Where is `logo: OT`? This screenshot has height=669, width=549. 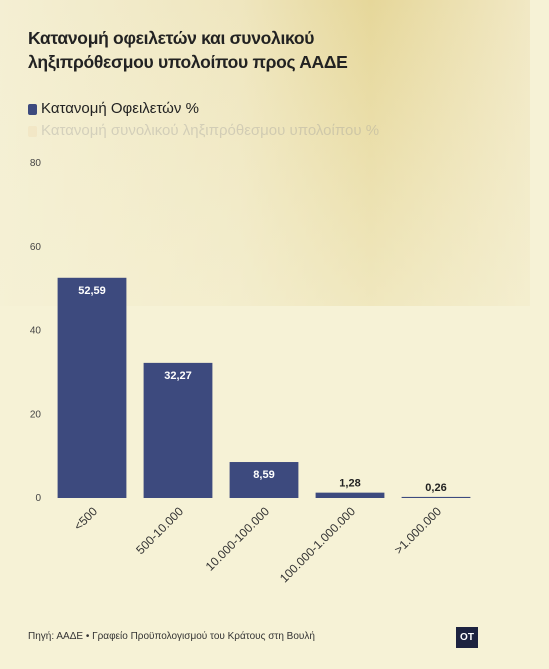
logo: OT is located at coordinates (467, 637).